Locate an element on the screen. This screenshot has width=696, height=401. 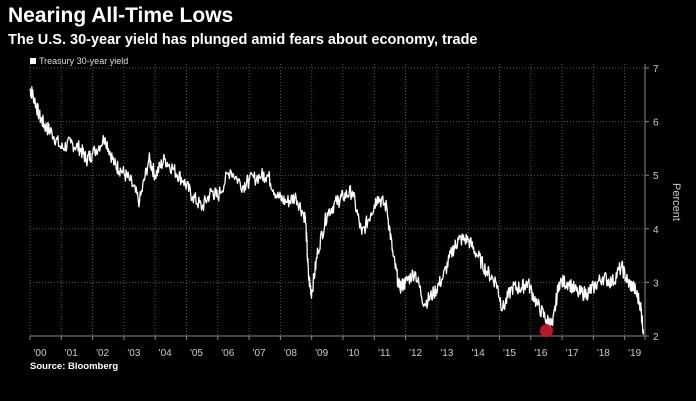
low-point-marker is located at coordinates (546, 331).